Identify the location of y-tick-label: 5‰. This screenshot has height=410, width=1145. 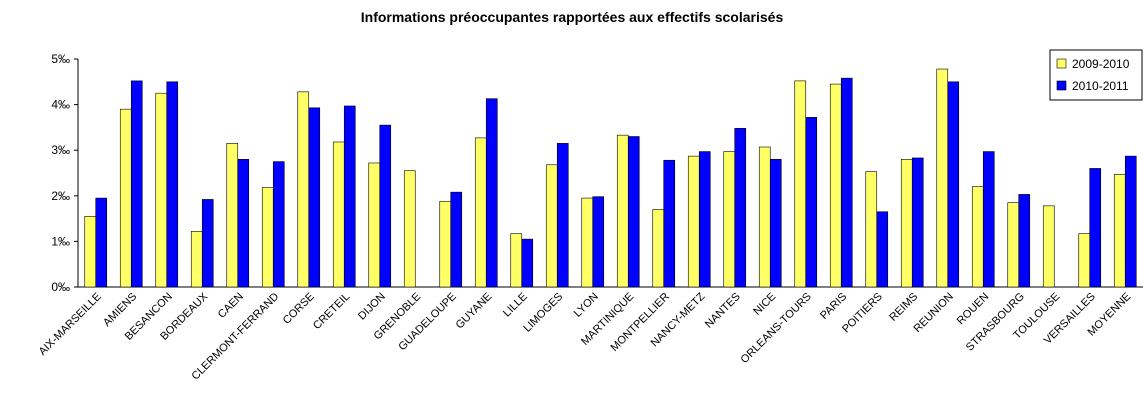
(60, 59).